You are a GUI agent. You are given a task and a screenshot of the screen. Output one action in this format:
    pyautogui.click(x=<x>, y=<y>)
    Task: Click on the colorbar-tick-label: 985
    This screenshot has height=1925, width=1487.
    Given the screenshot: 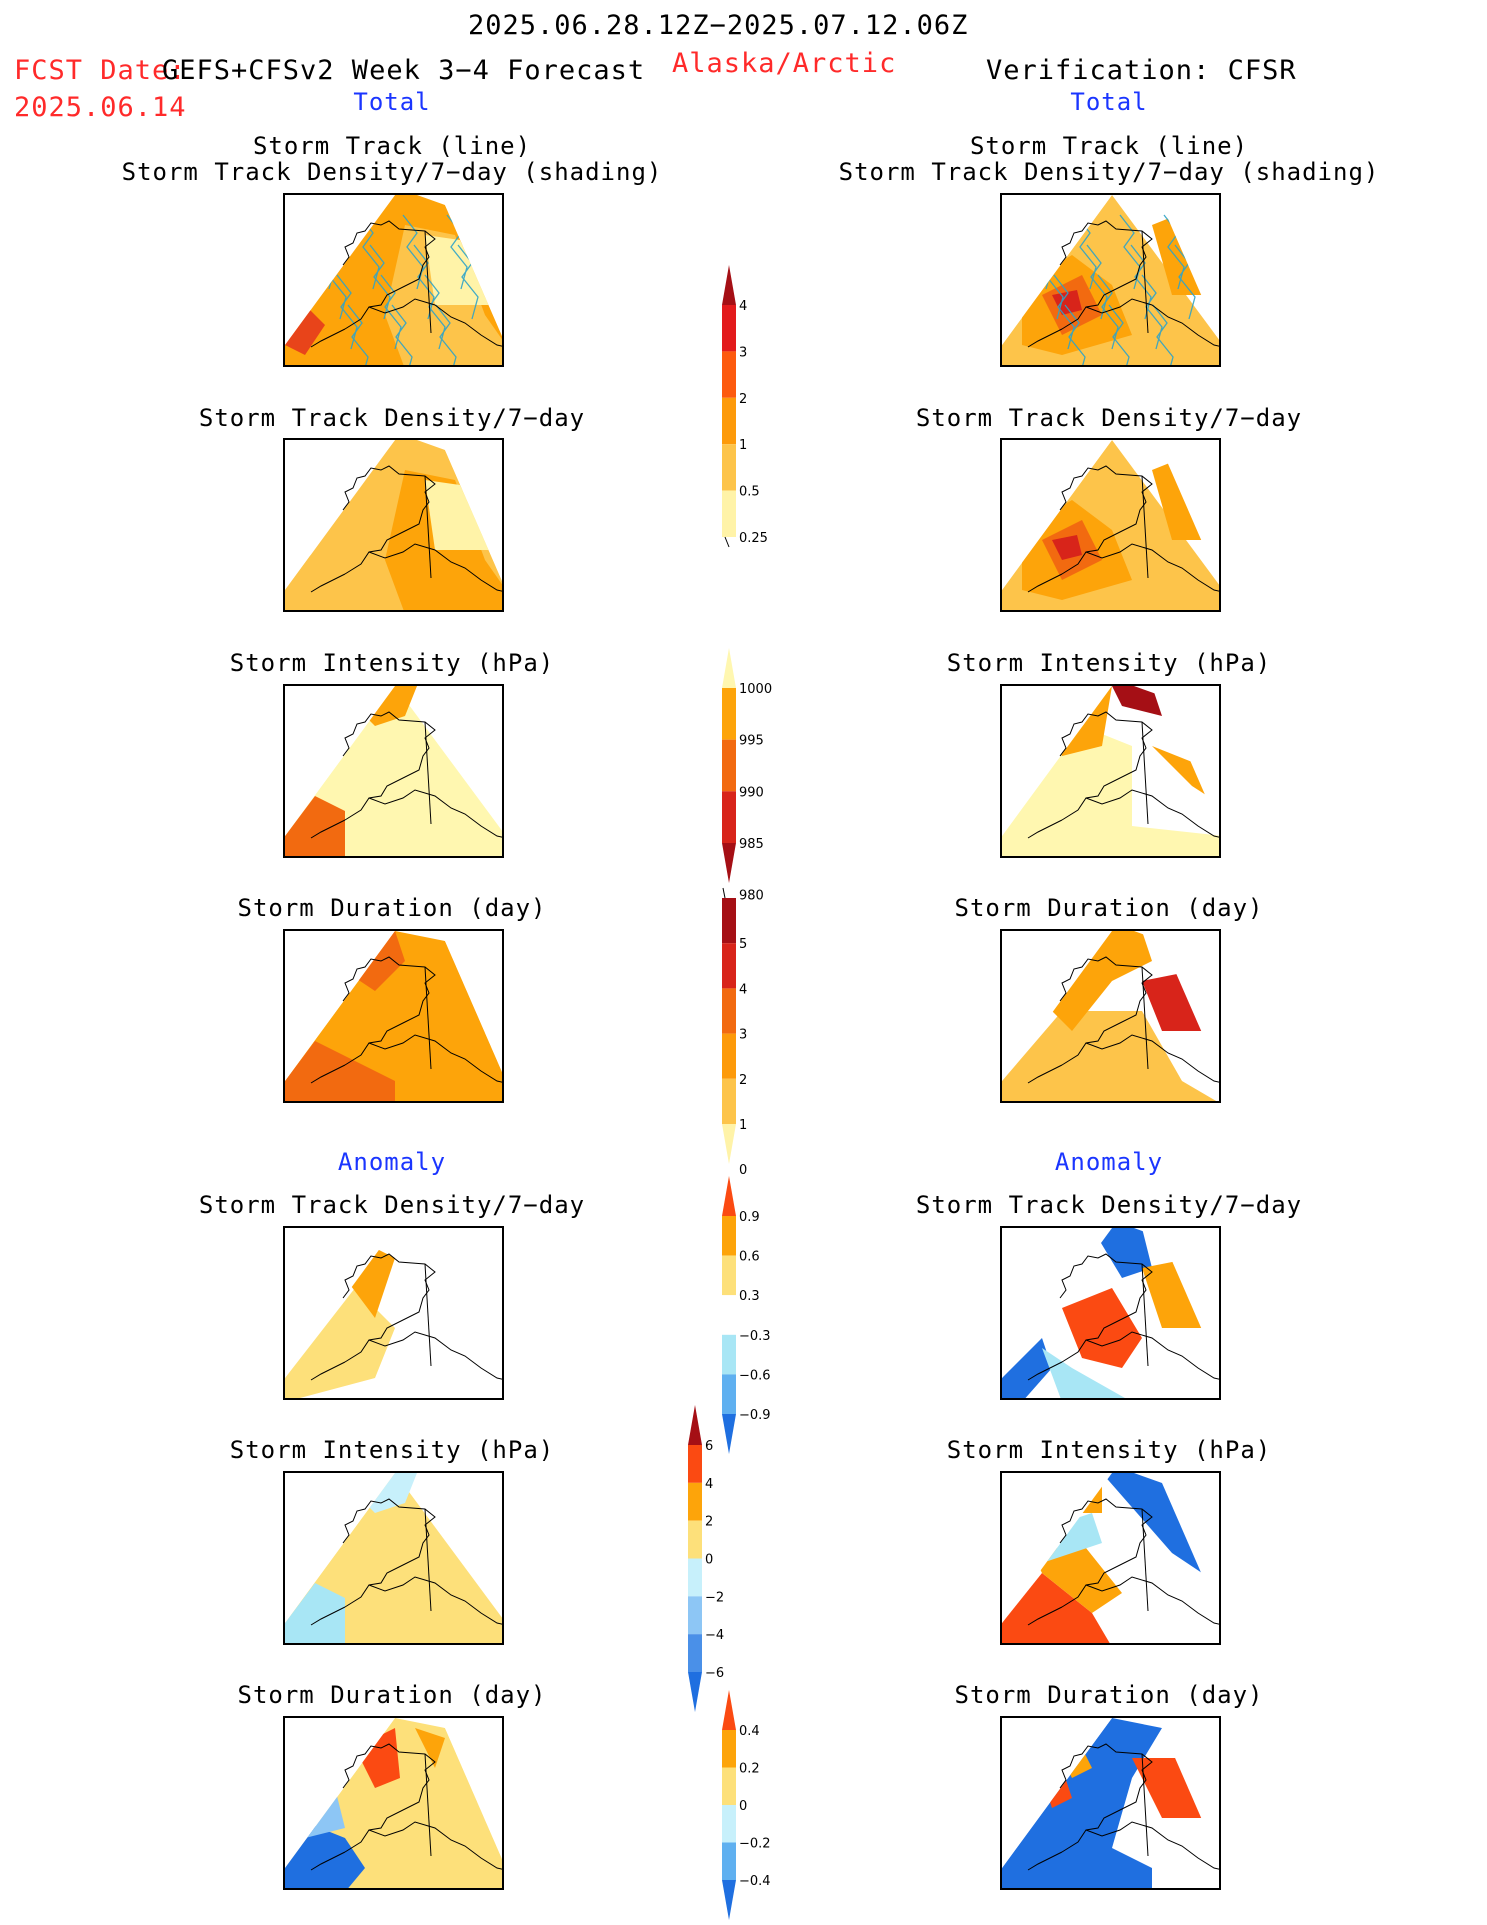 What is the action you would take?
    pyautogui.click(x=751, y=844)
    